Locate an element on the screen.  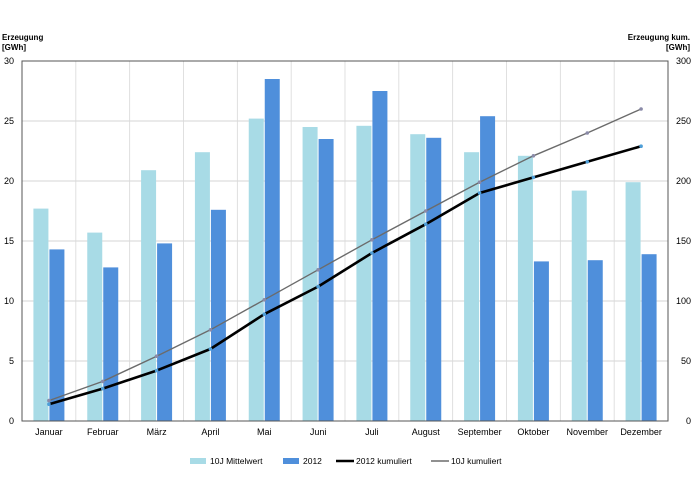
x-category-label: Juli is located at coordinates (372, 432).